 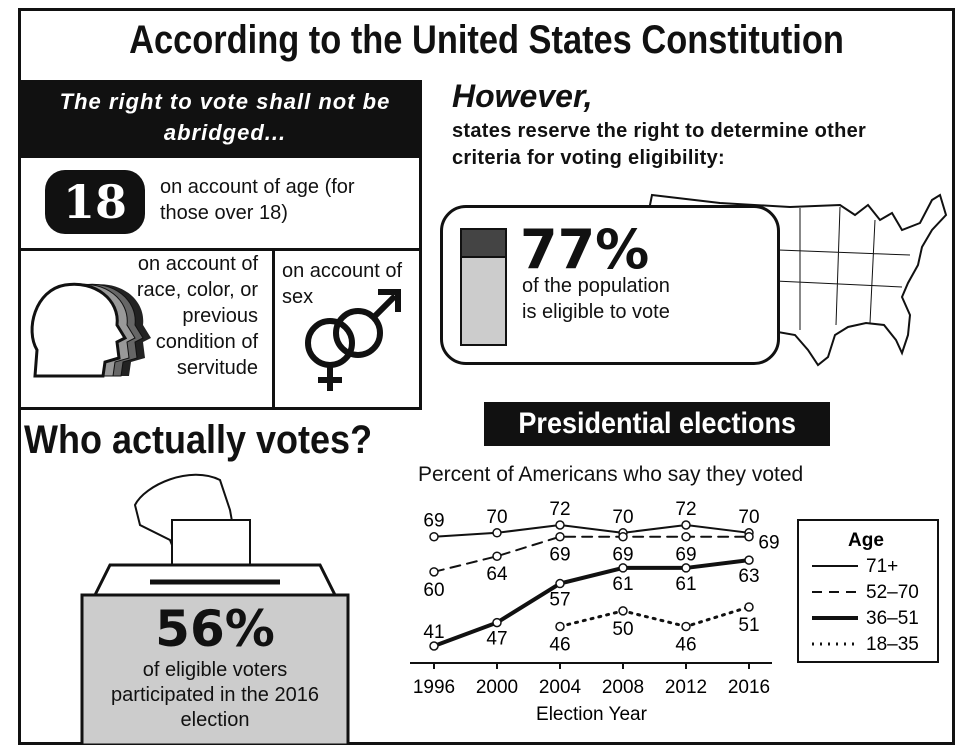 I want to click on value-label: 51, so click(x=748, y=625).